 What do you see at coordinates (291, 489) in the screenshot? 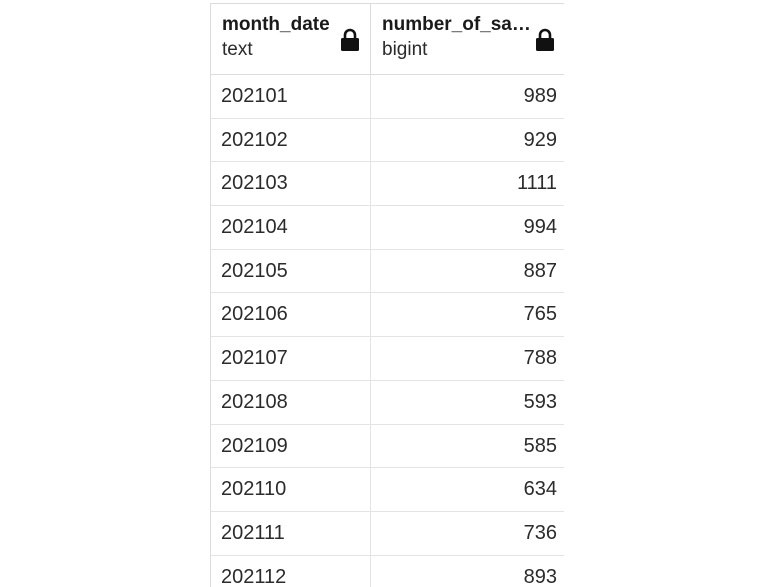
I see `cell-month-date: 202110` at bounding box center [291, 489].